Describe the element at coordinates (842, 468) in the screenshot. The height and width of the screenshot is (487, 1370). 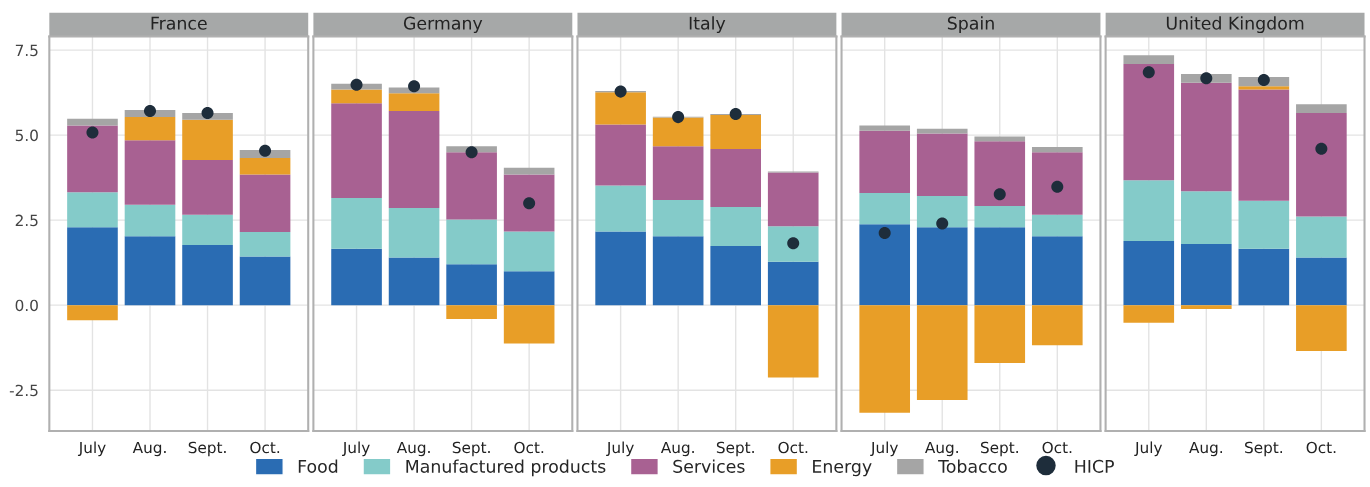
I see `legend-label: Energy` at that location.